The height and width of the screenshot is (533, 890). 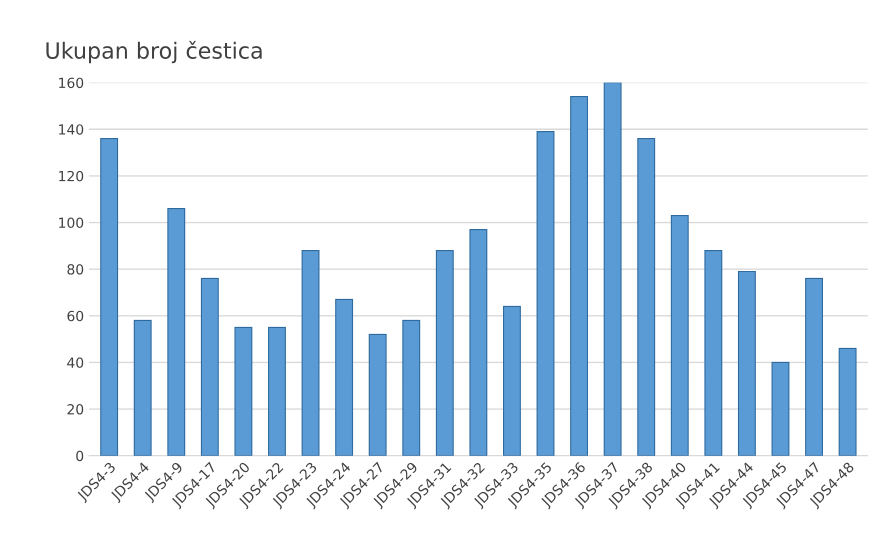 I want to click on y-tick-label: 140, so click(x=71, y=129).